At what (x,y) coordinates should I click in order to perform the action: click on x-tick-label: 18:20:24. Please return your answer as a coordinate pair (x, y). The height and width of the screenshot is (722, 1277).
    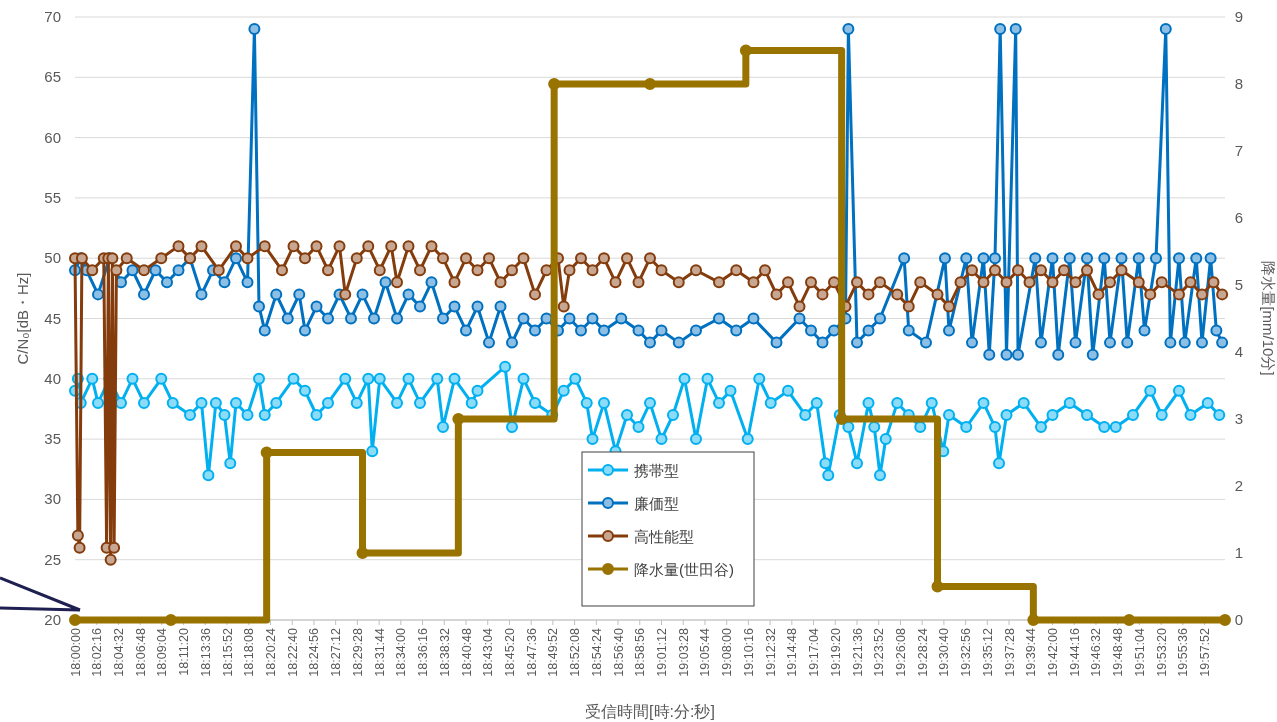
    Looking at the image, I should click on (271, 652).